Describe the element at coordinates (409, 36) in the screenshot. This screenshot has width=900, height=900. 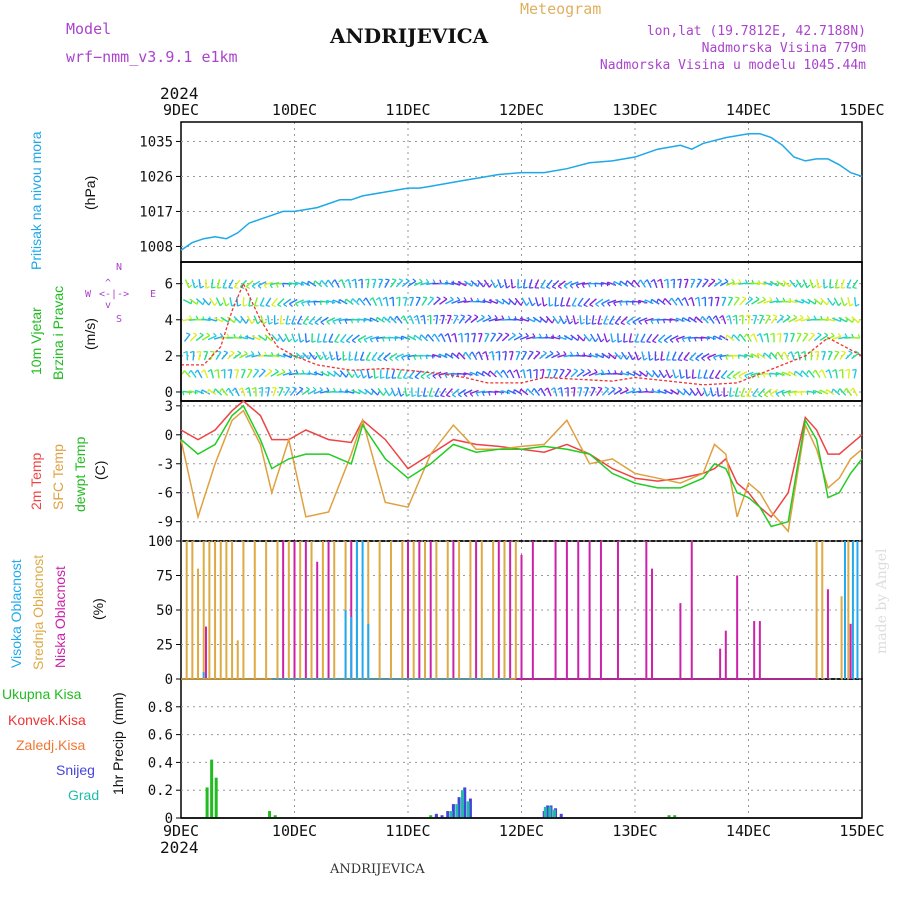
I see `station-title: ANDRIJEVICA` at that location.